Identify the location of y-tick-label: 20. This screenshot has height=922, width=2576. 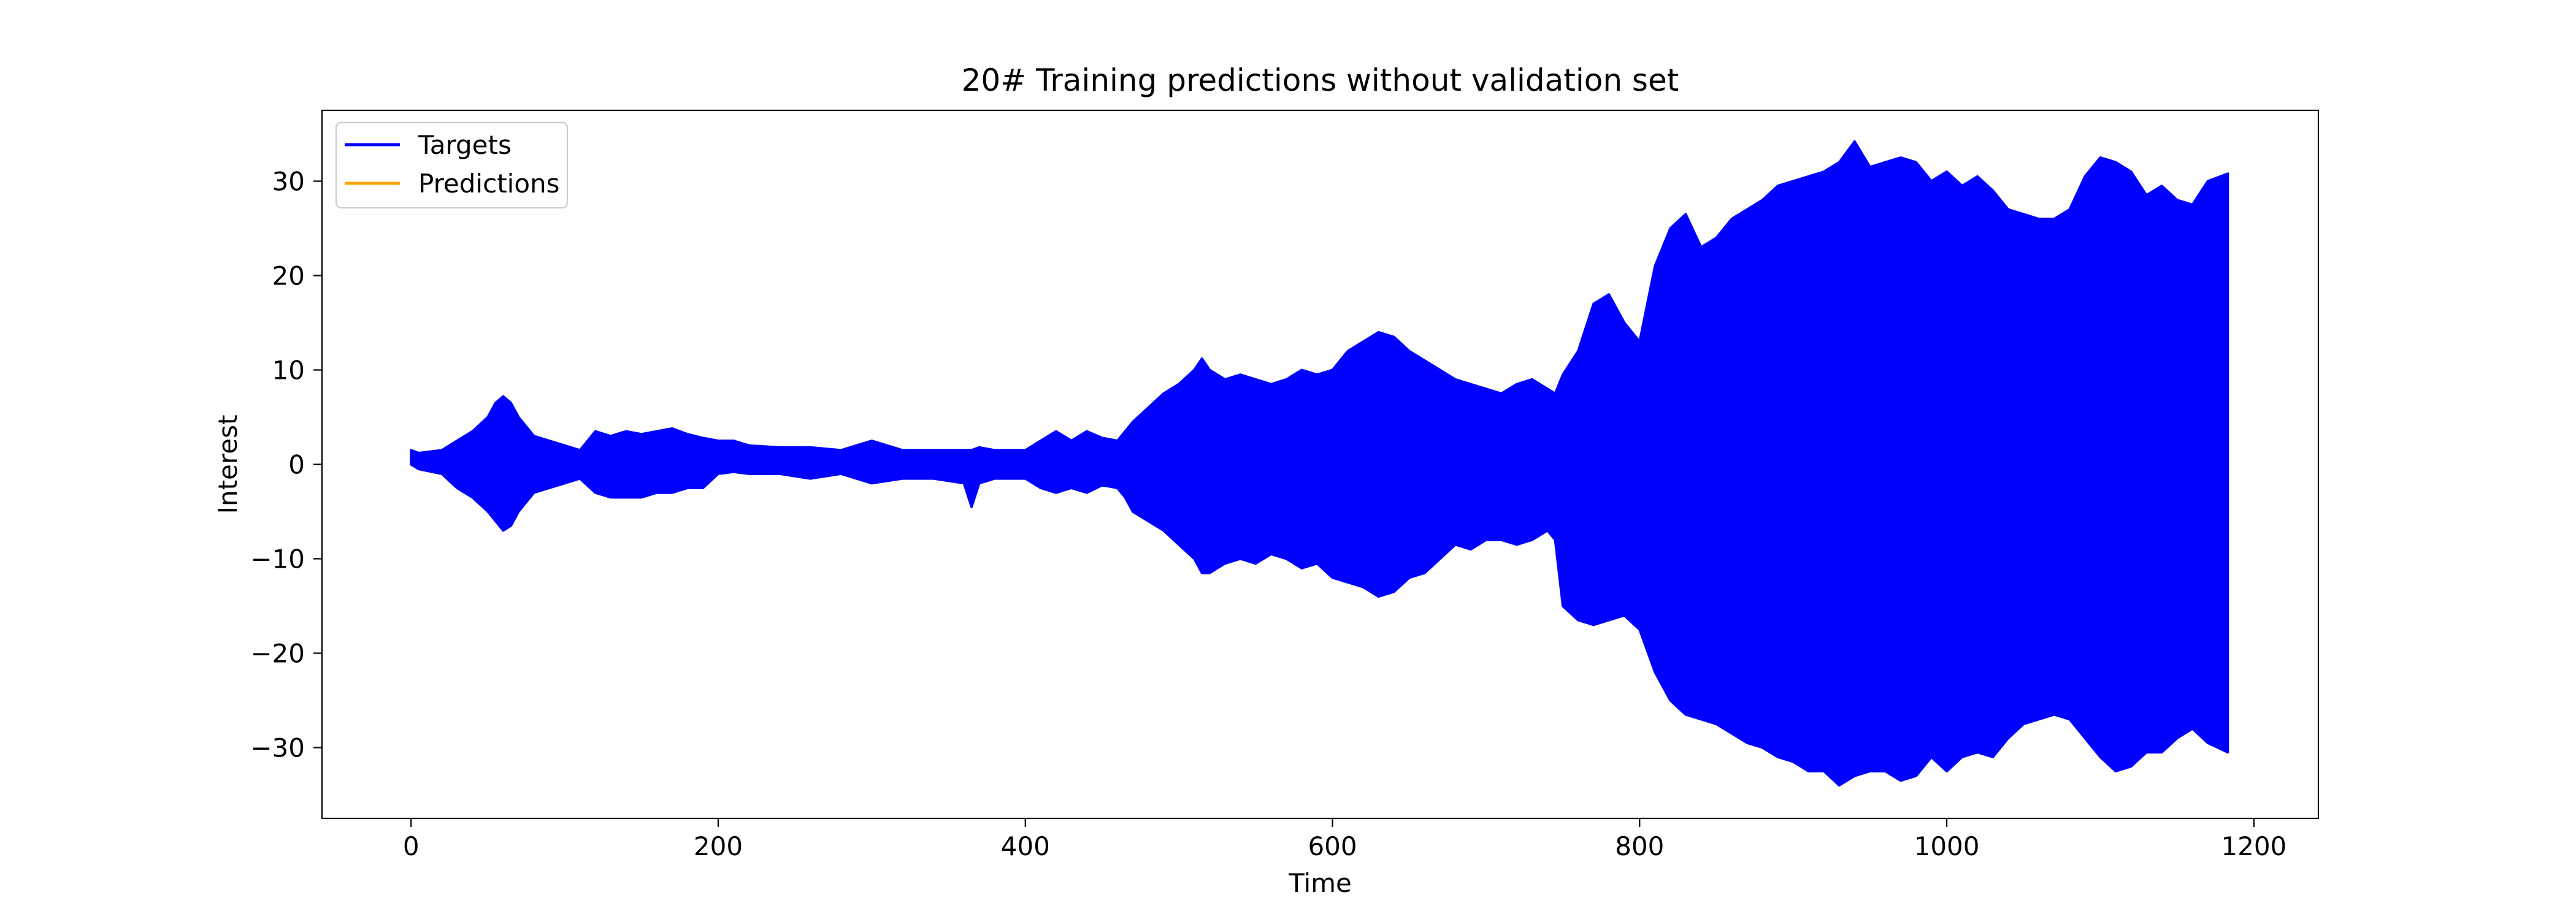
(288, 276).